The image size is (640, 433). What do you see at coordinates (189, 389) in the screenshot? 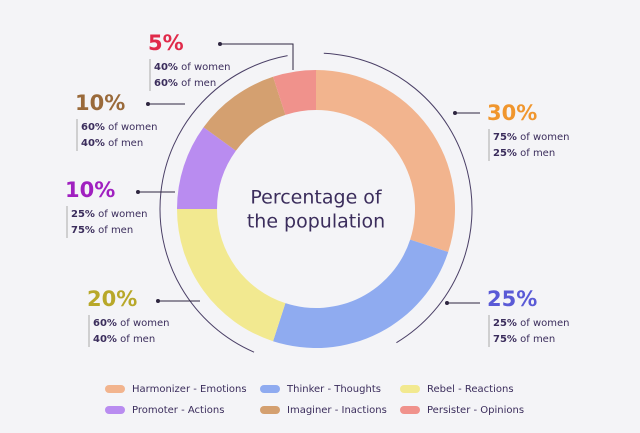
I see `legend-label: Harmonizer - Emotions` at bounding box center [189, 389].